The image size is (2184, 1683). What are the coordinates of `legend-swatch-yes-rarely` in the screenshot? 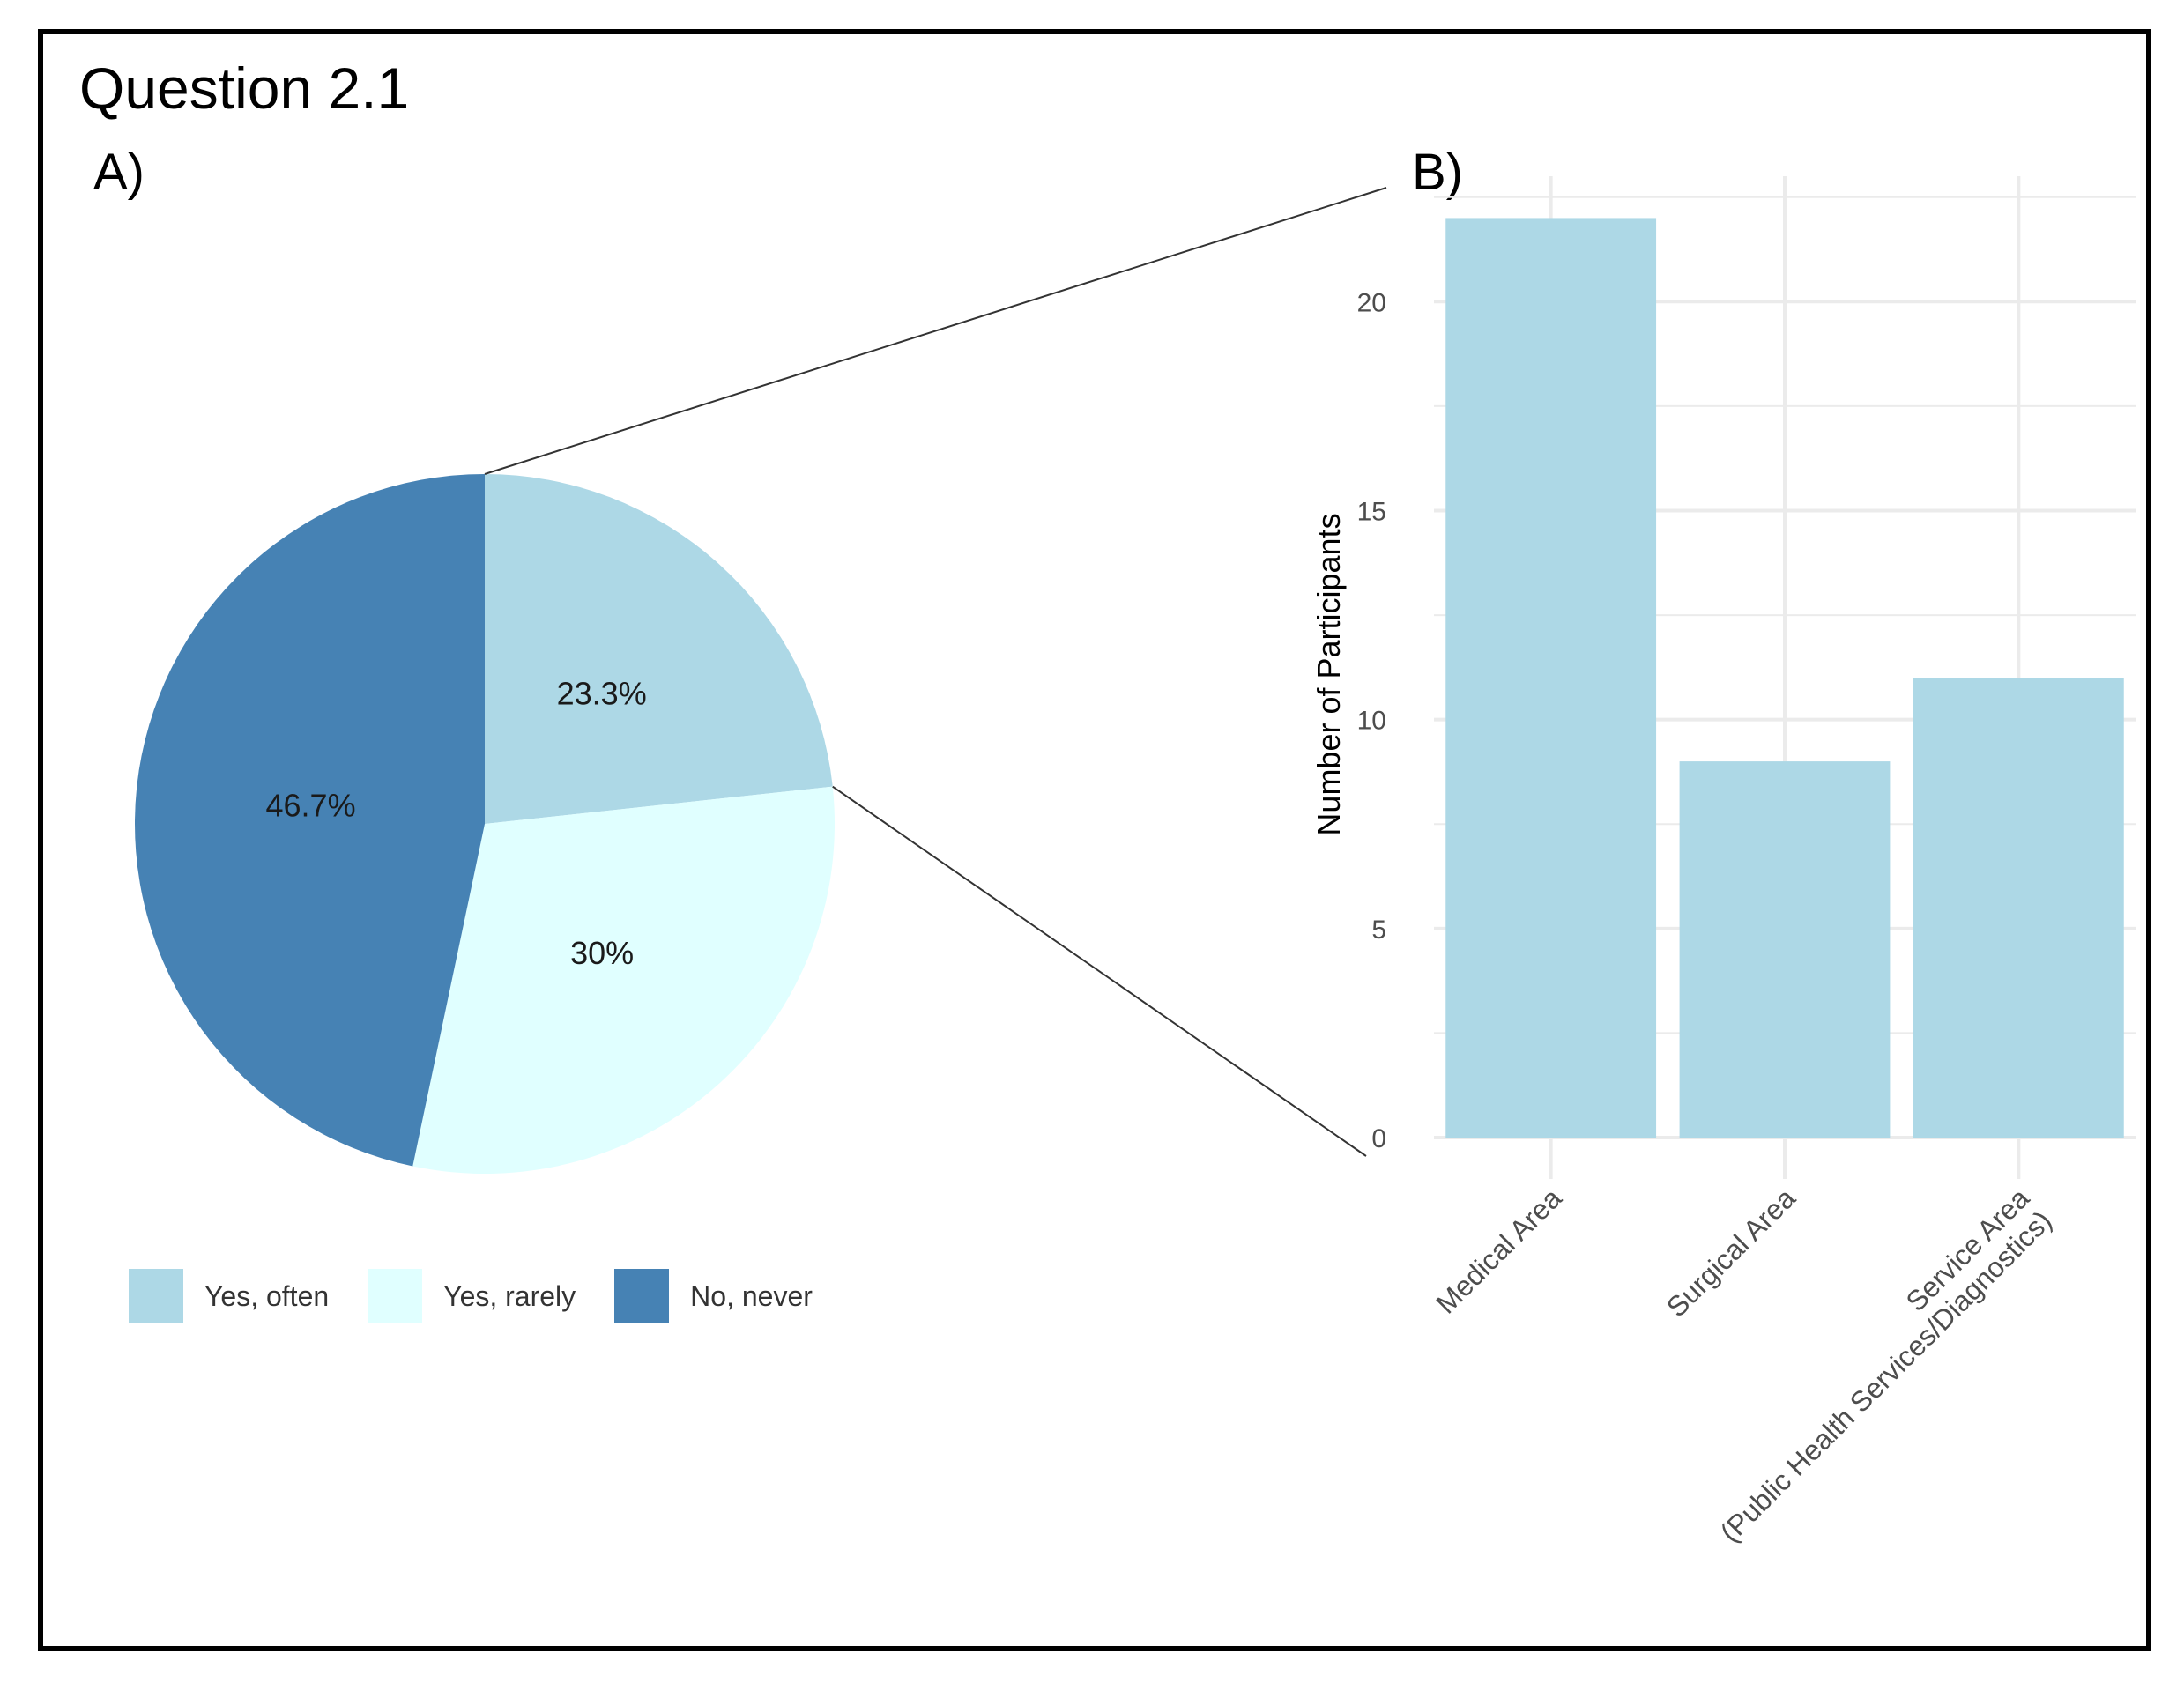 It's located at (395, 1296).